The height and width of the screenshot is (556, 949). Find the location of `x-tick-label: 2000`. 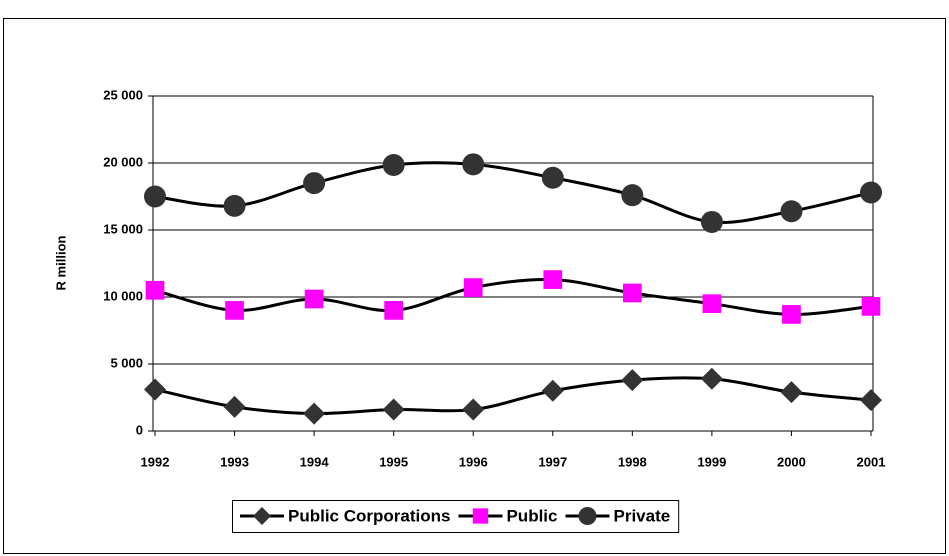

x-tick-label: 2000 is located at coordinates (791, 461).